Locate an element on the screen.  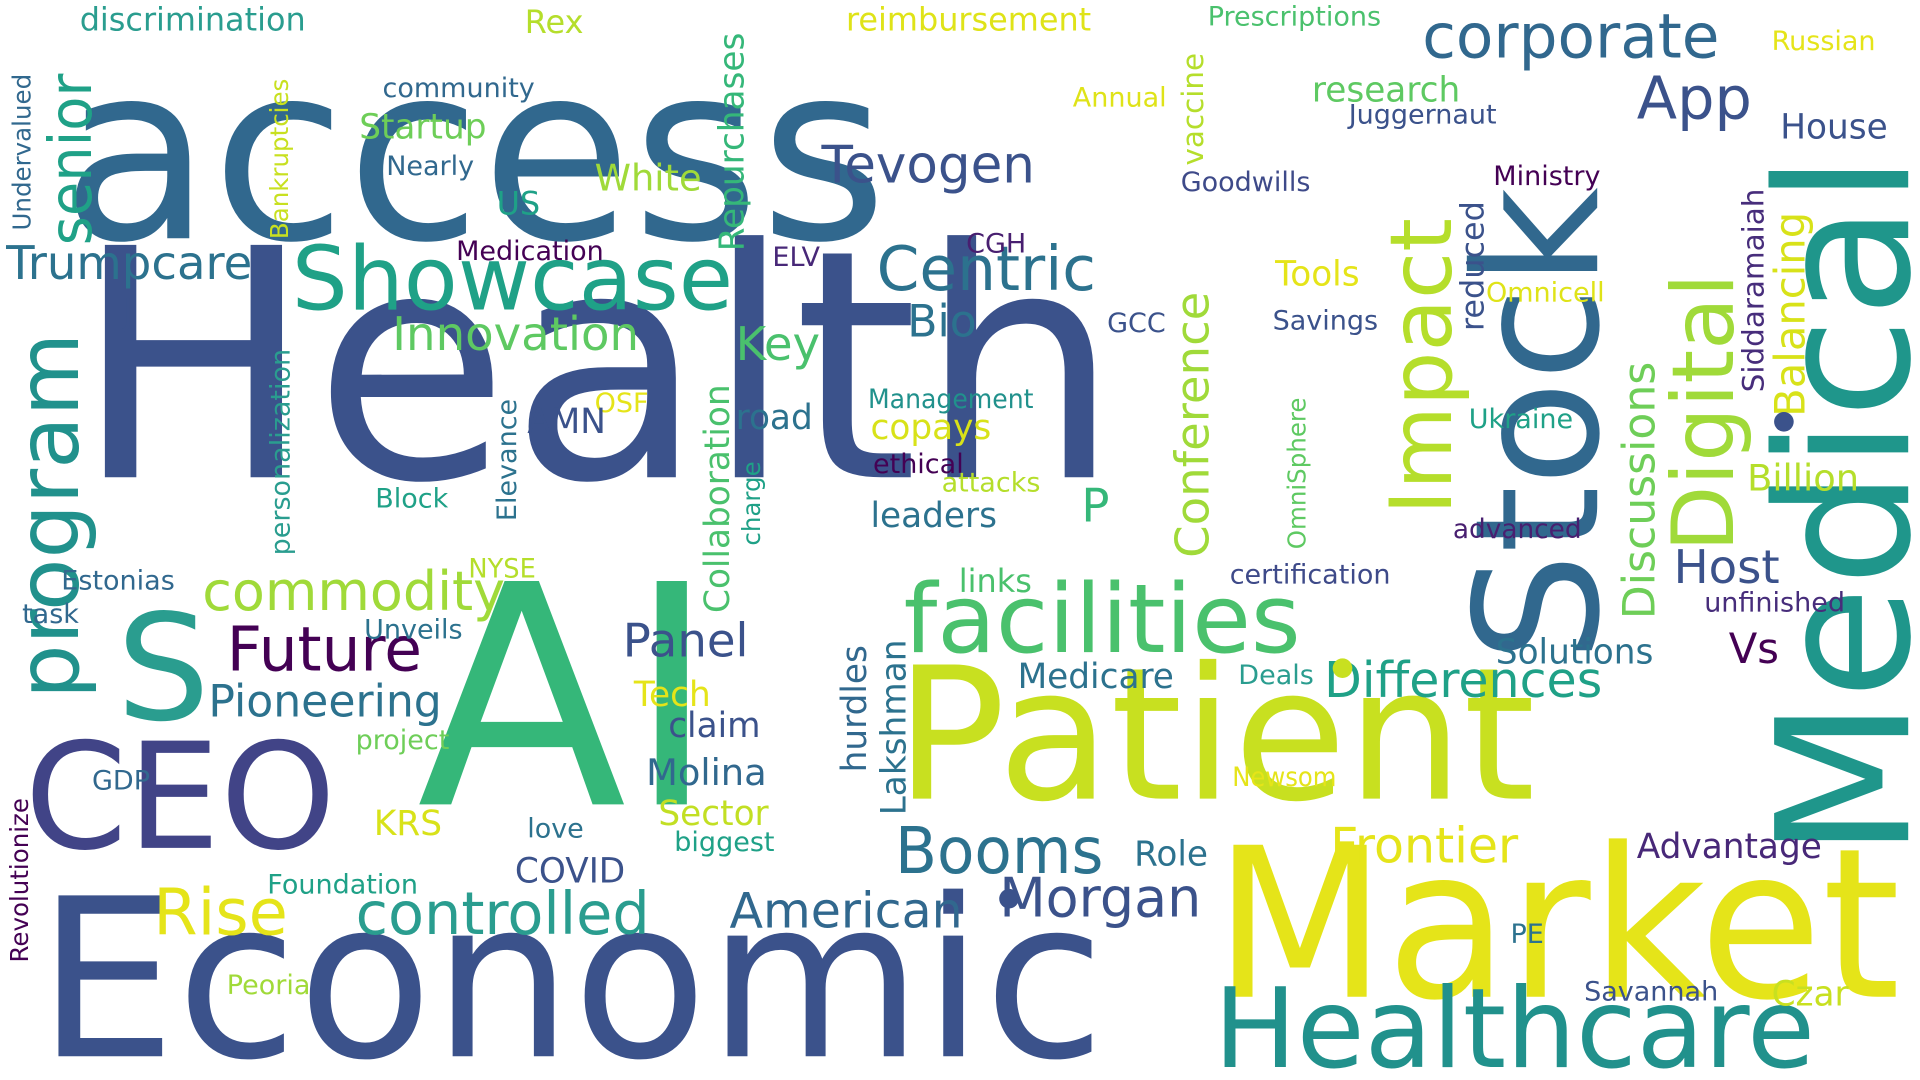
word-solutions: Solutions is located at coordinates (1575, 652).